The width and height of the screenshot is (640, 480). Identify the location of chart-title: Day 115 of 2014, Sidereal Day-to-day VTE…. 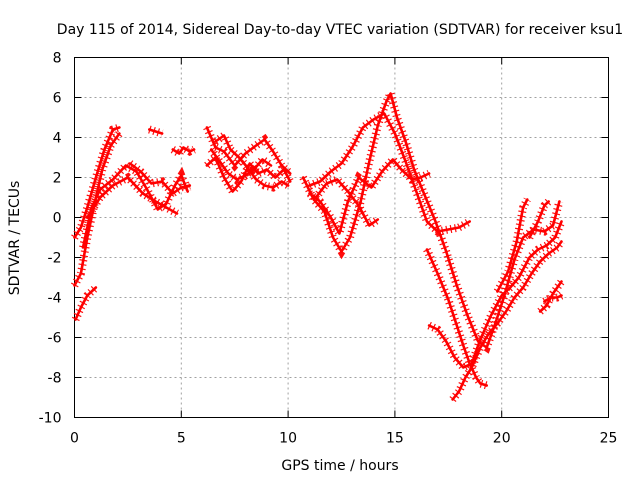
(340, 30).